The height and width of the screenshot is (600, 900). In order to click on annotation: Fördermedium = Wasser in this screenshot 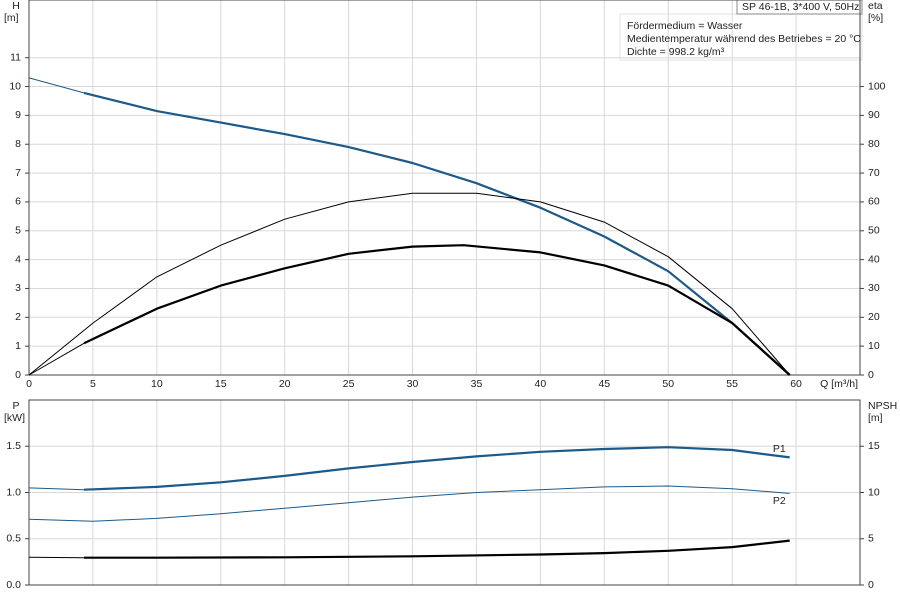, I will do `click(685, 26)`.